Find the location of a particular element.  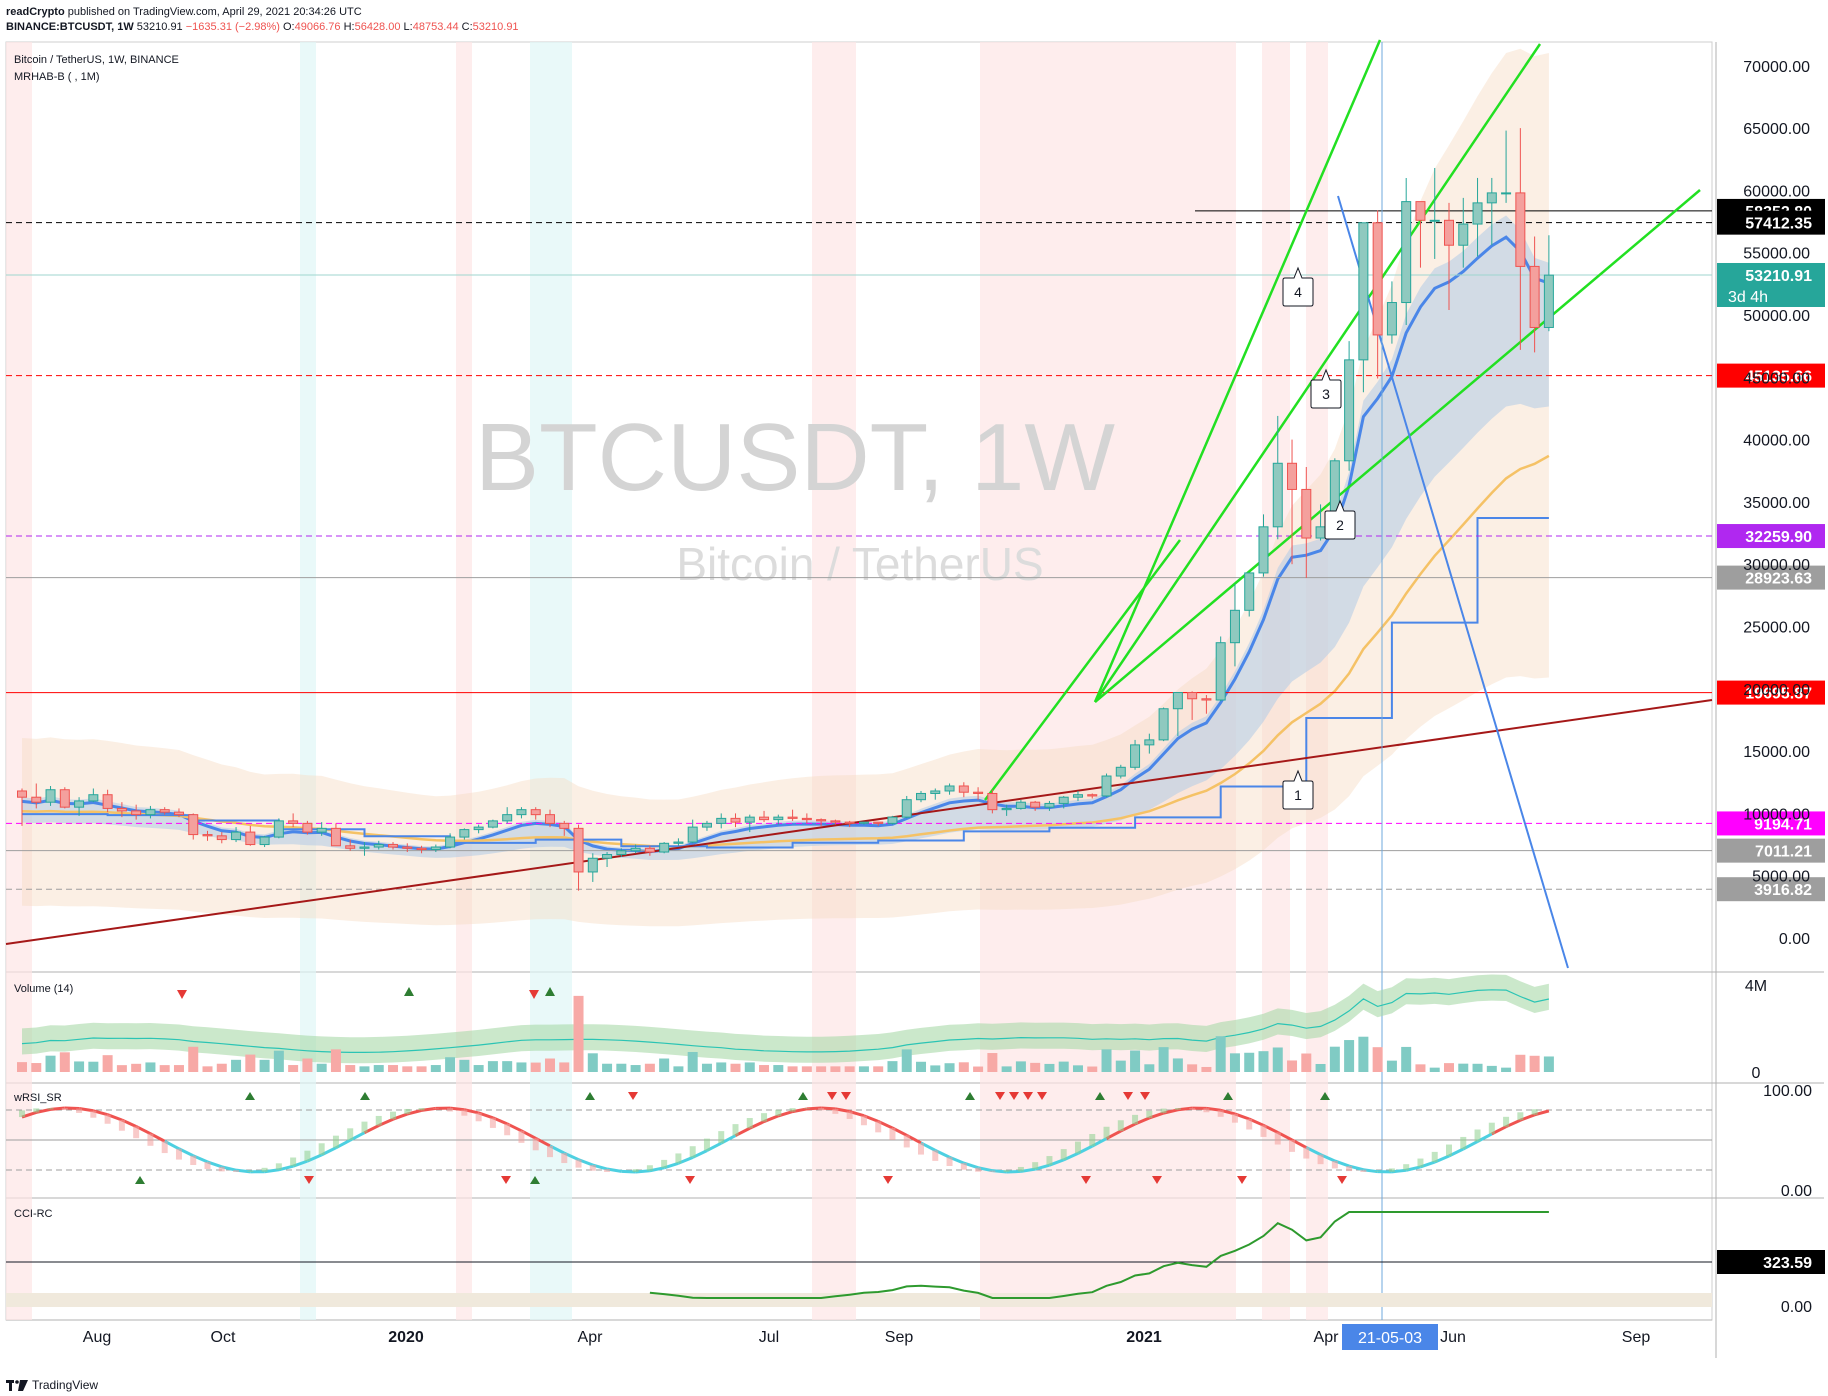

annotation-number: 2 is located at coordinates (1340, 525).